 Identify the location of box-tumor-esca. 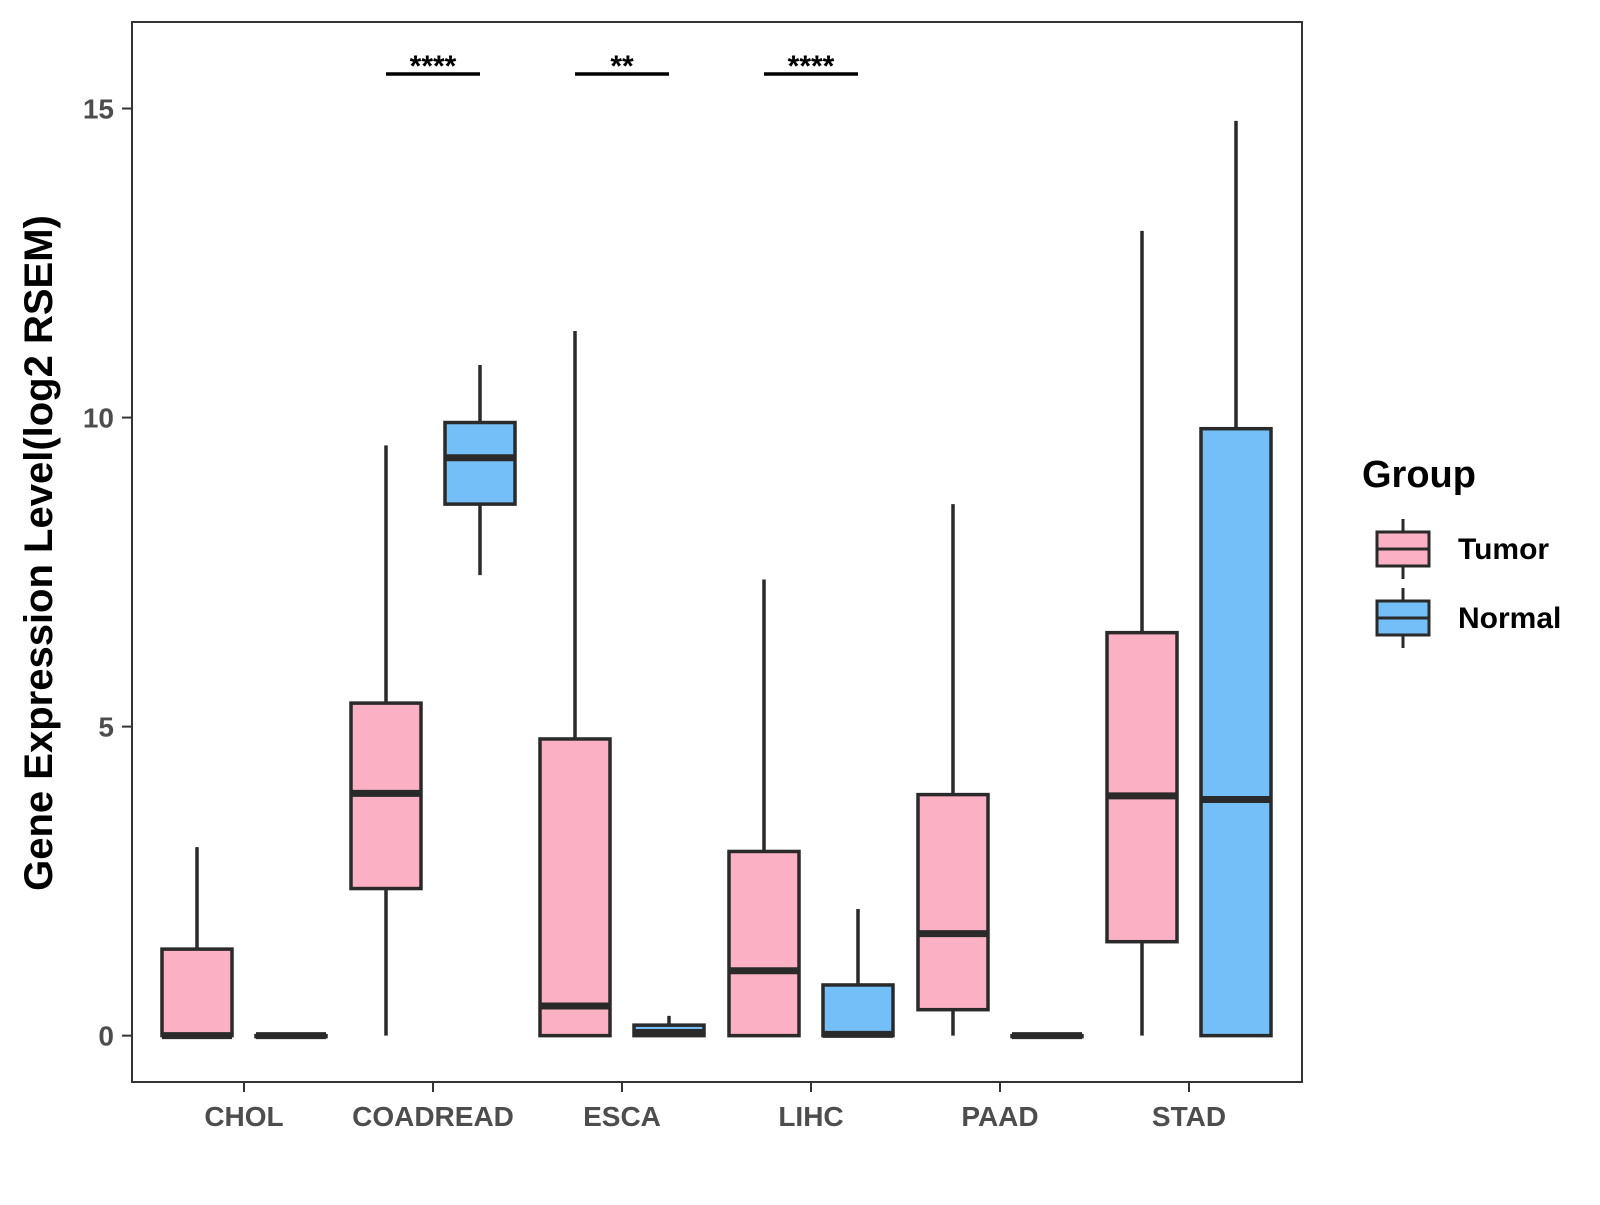
(575, 684).